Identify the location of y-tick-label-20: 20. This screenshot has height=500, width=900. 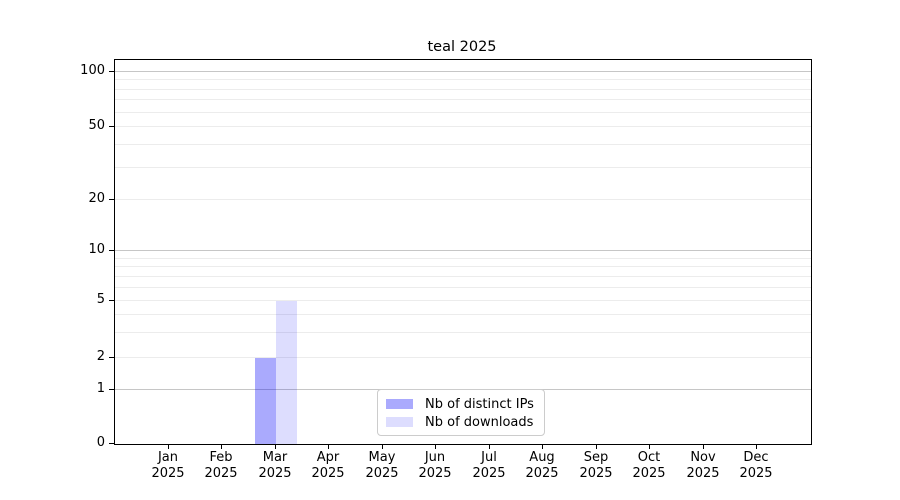
(96, 198).